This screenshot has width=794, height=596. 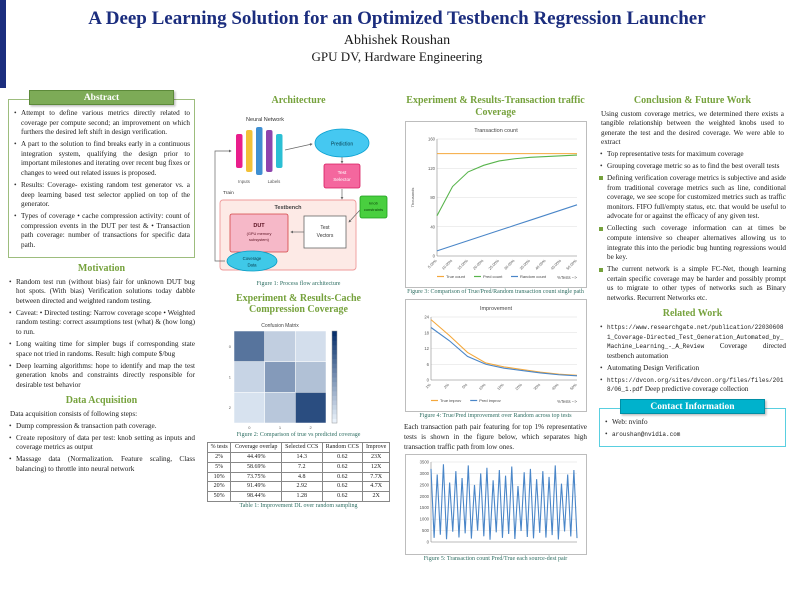 What do you see at coordinates (427, 386) in the screenshot?
I see `svg-text: 1%` at bounding box center [427, 386].